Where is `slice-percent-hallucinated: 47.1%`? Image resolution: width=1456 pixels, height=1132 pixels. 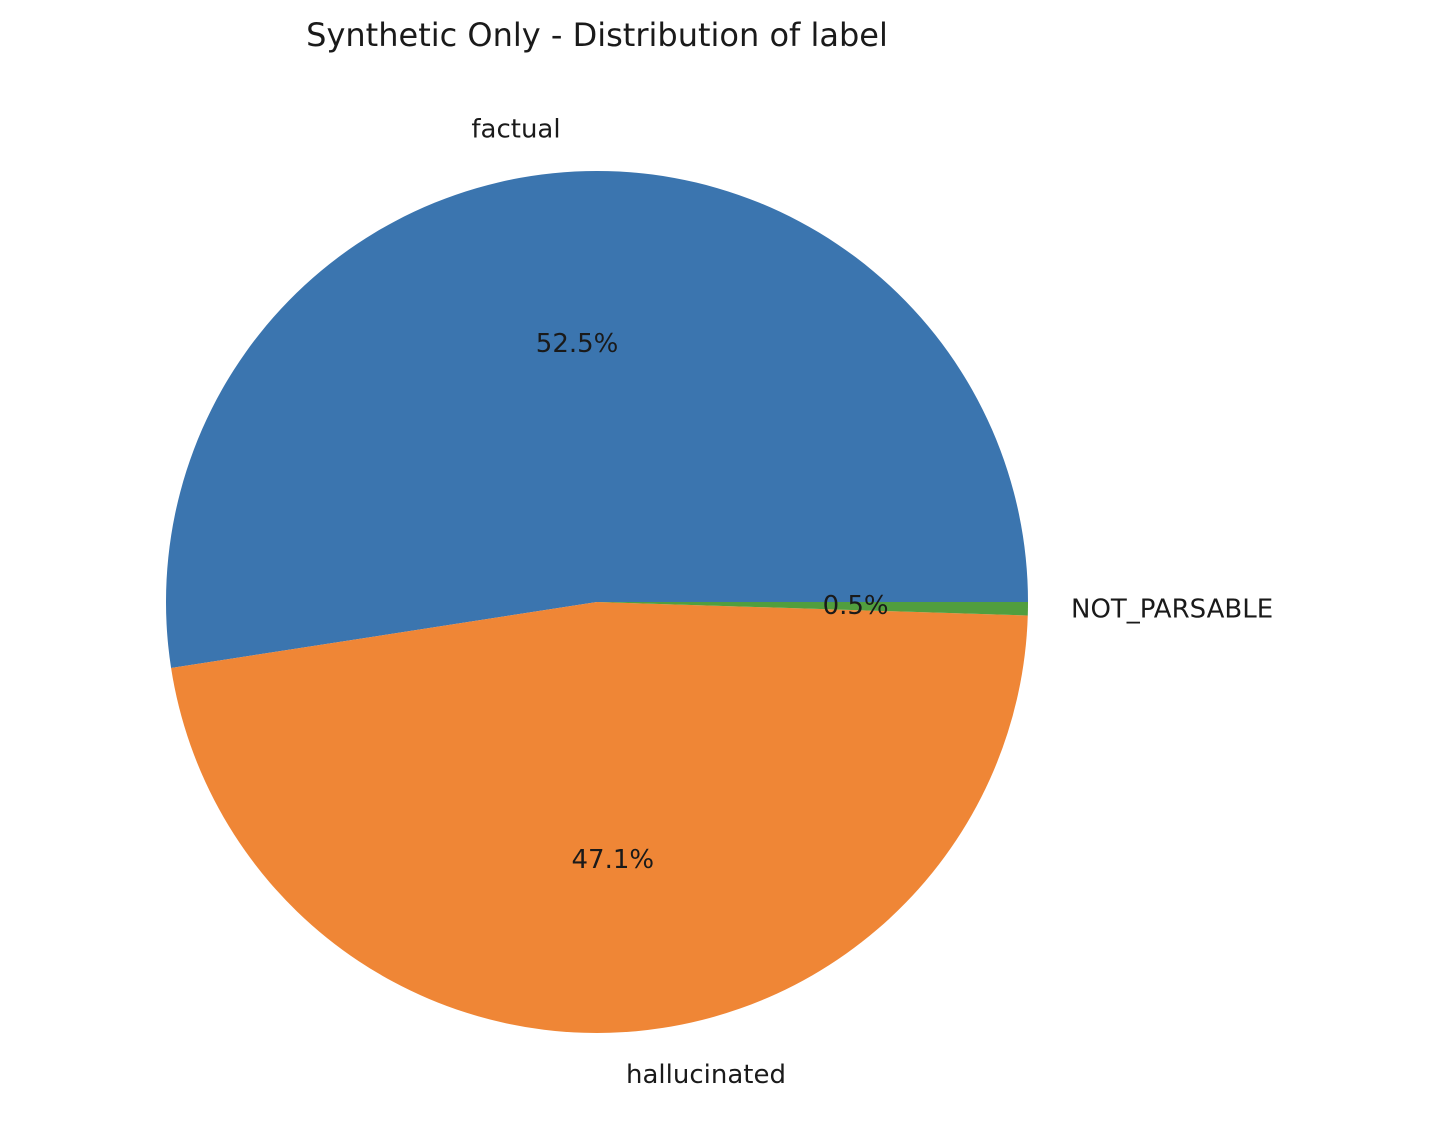
slice-percent-hallucinated: 47.1% is located at coordinates (612, 860).